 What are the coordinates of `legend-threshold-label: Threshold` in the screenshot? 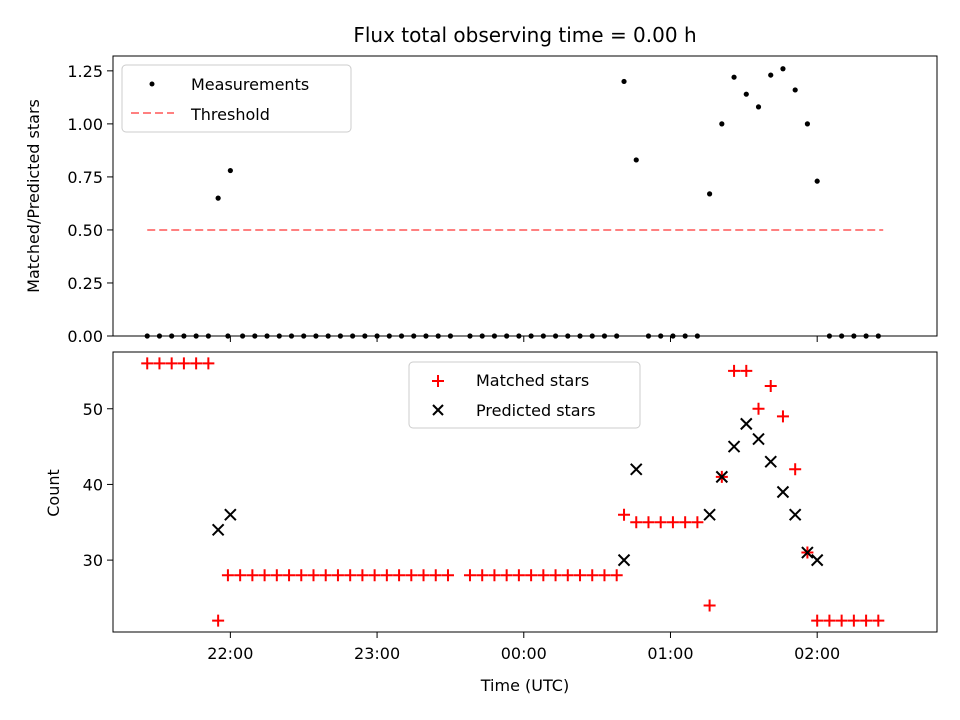 It's located at (230, 114).